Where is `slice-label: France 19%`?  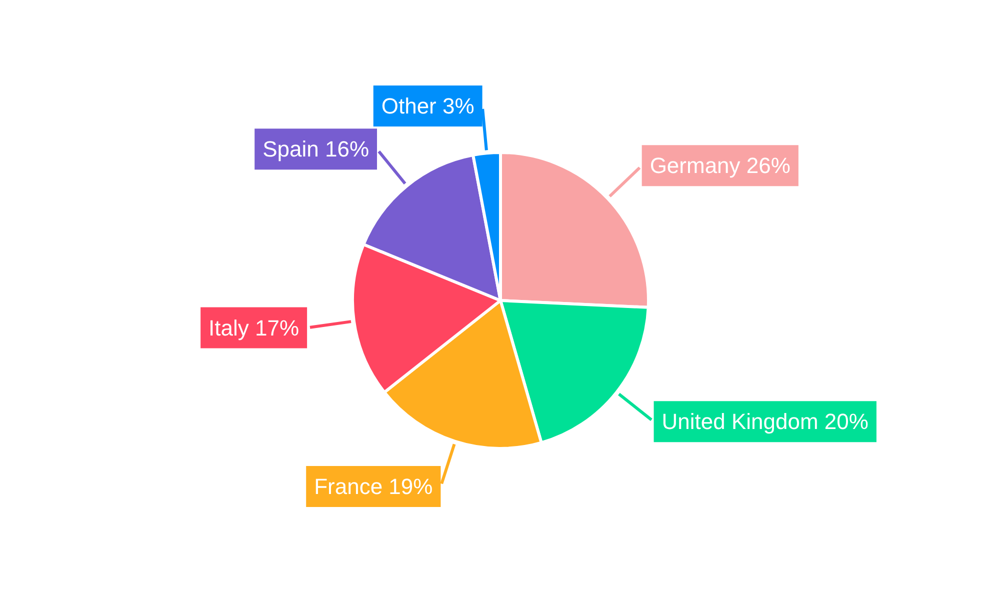 slice-label: France 19% is located at coordinates (373, 486).